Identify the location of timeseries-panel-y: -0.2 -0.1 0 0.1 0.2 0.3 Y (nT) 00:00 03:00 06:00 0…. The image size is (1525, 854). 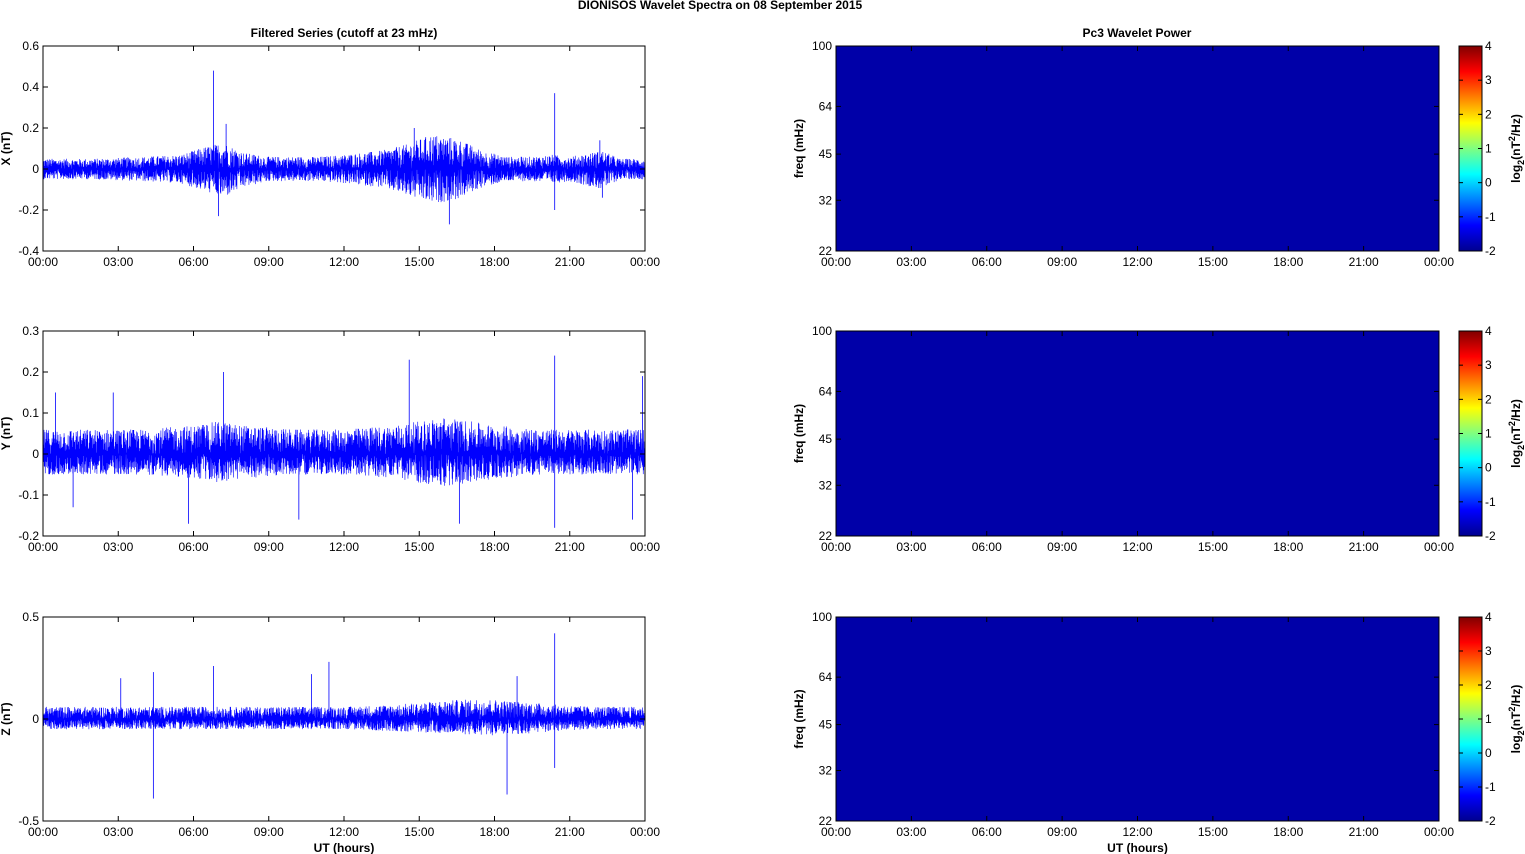
(330, 439).